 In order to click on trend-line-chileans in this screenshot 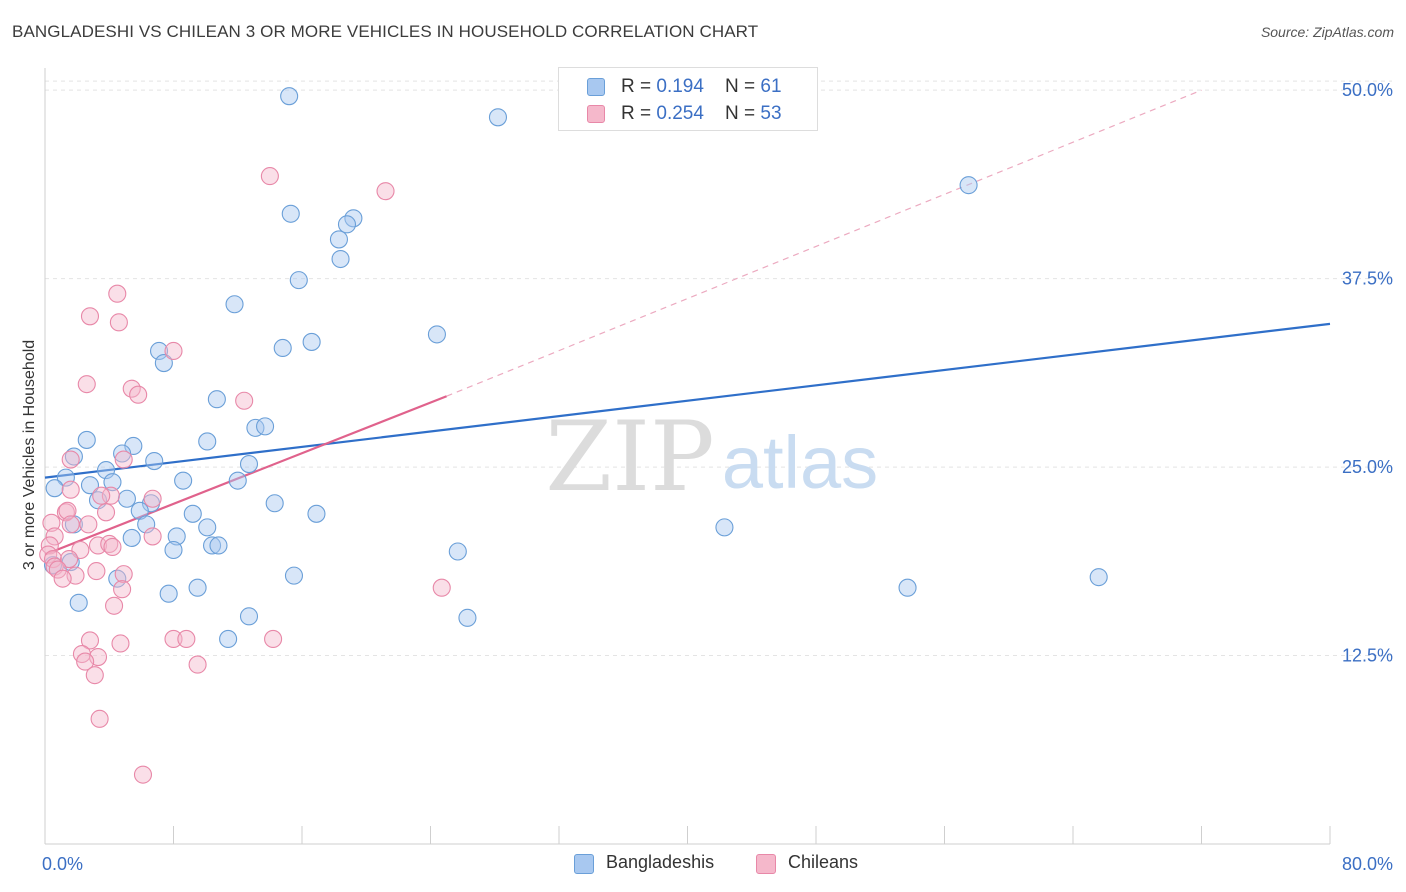, I will do `click(245, 475)`.